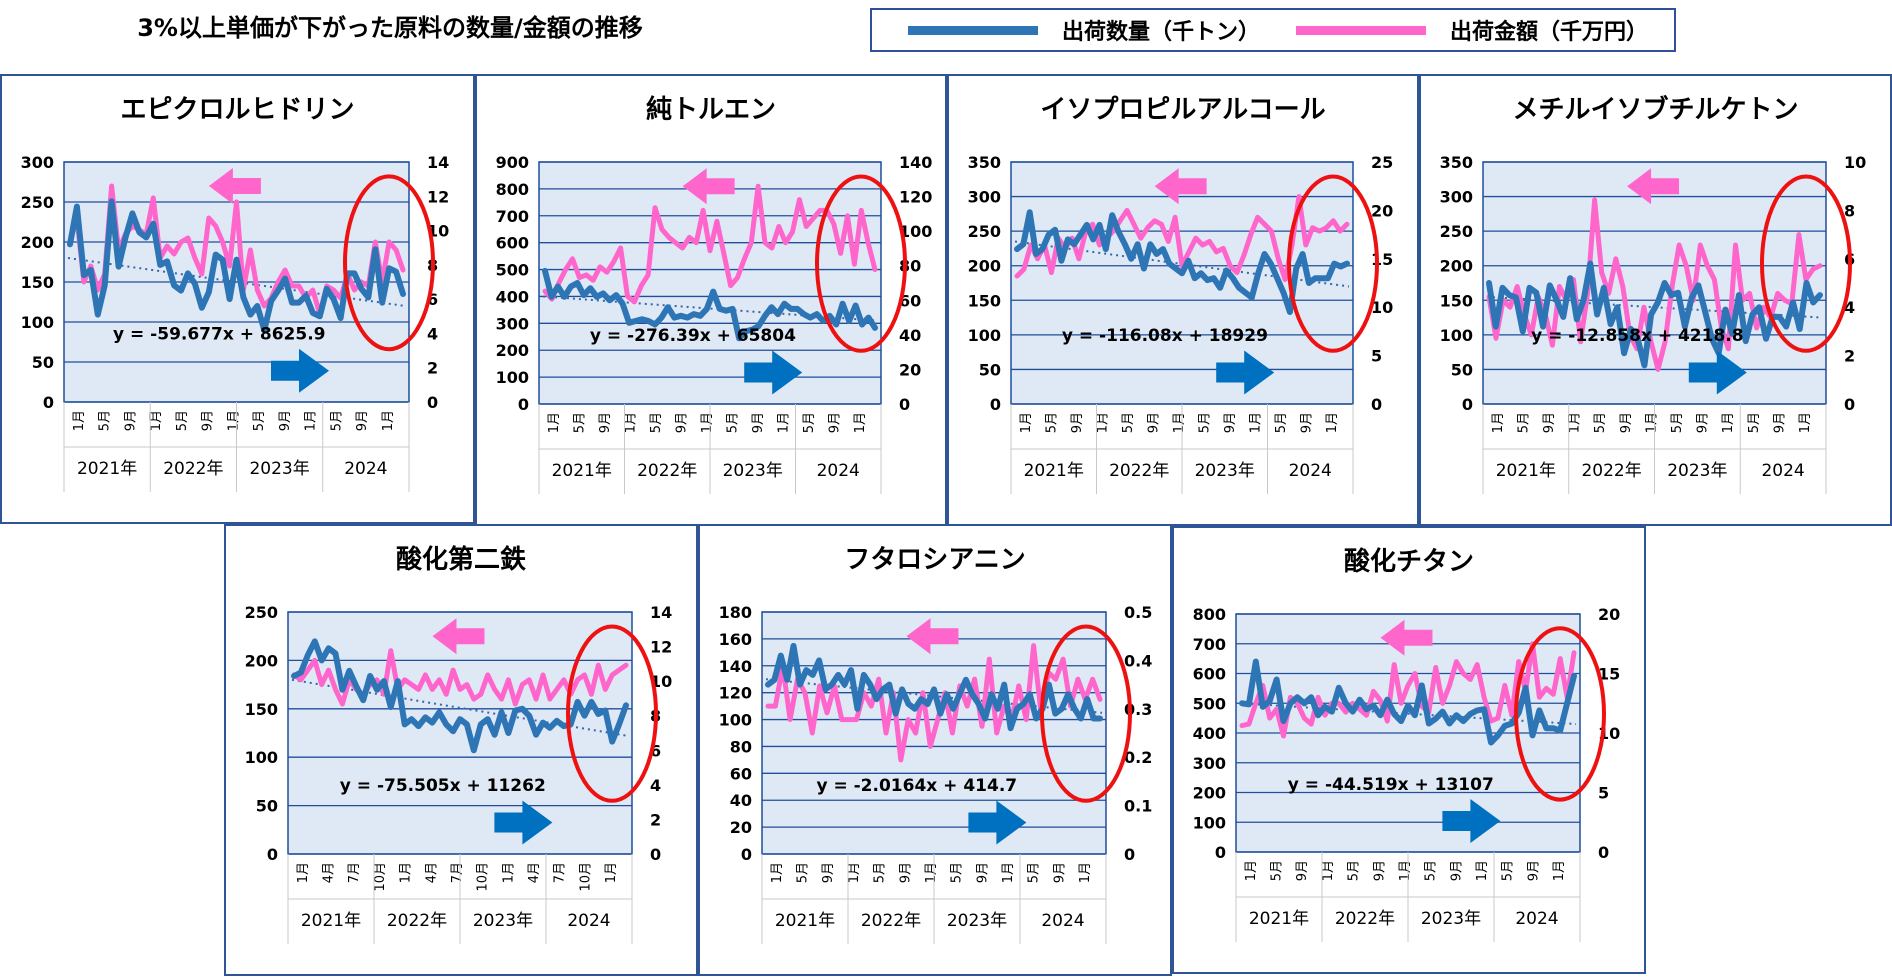 The height and width of the screenshot is (979, 1892). What do you see at coordinates (237, 110) in the screenshot?
I see `chart-title: エピクロルヒドリン` at bounding box center [237, 110].